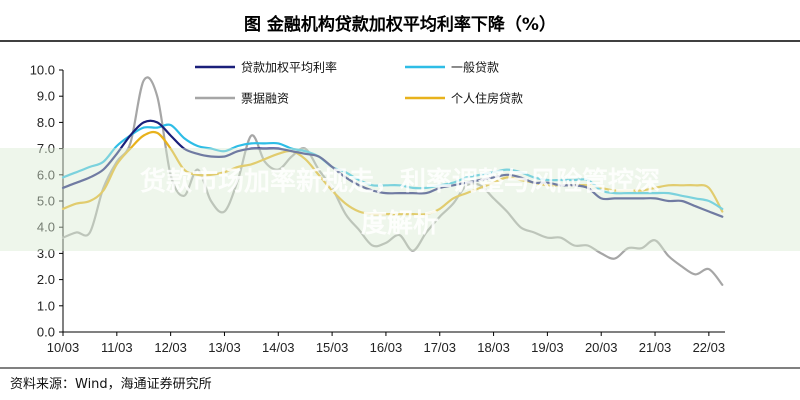  I want to click on x-tick-label: 19/03, so click(547, 347).